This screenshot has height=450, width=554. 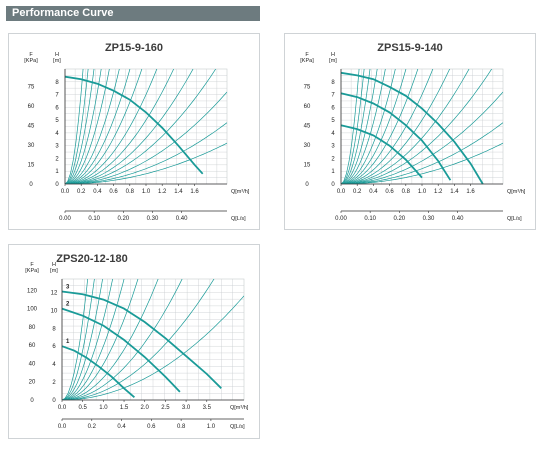 What do you see at coordinates (94, 219) in the screenshot?
I see `x2-tick-label: 0.10` at bounding box center [94, 219].